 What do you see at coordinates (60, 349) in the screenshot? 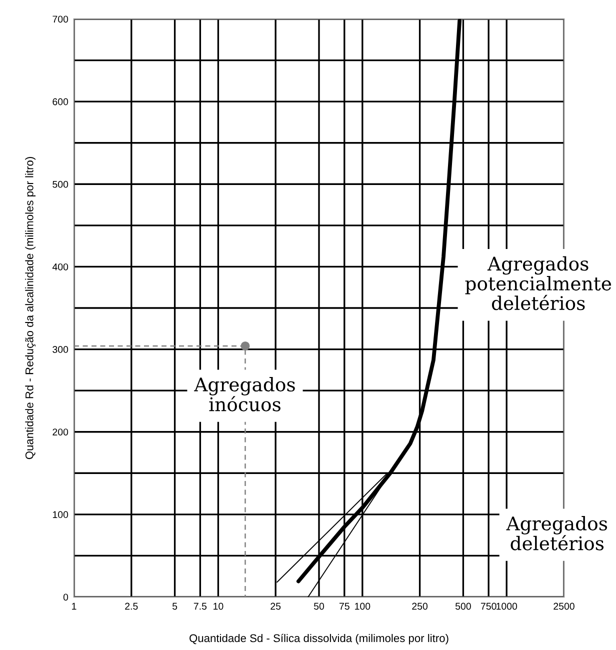
I see `y-tick-label: 300` at bounding box center [60, 349].